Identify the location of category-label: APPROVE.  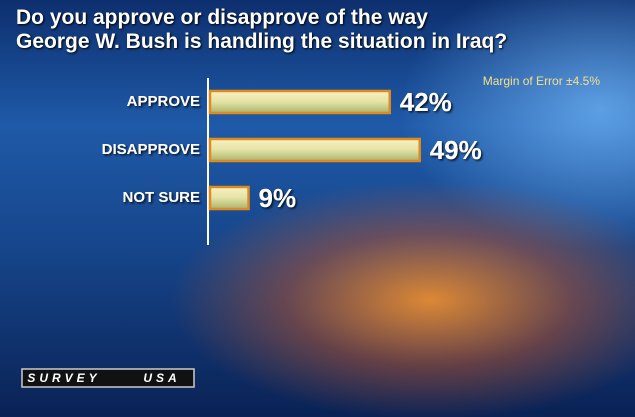
(163, 101).